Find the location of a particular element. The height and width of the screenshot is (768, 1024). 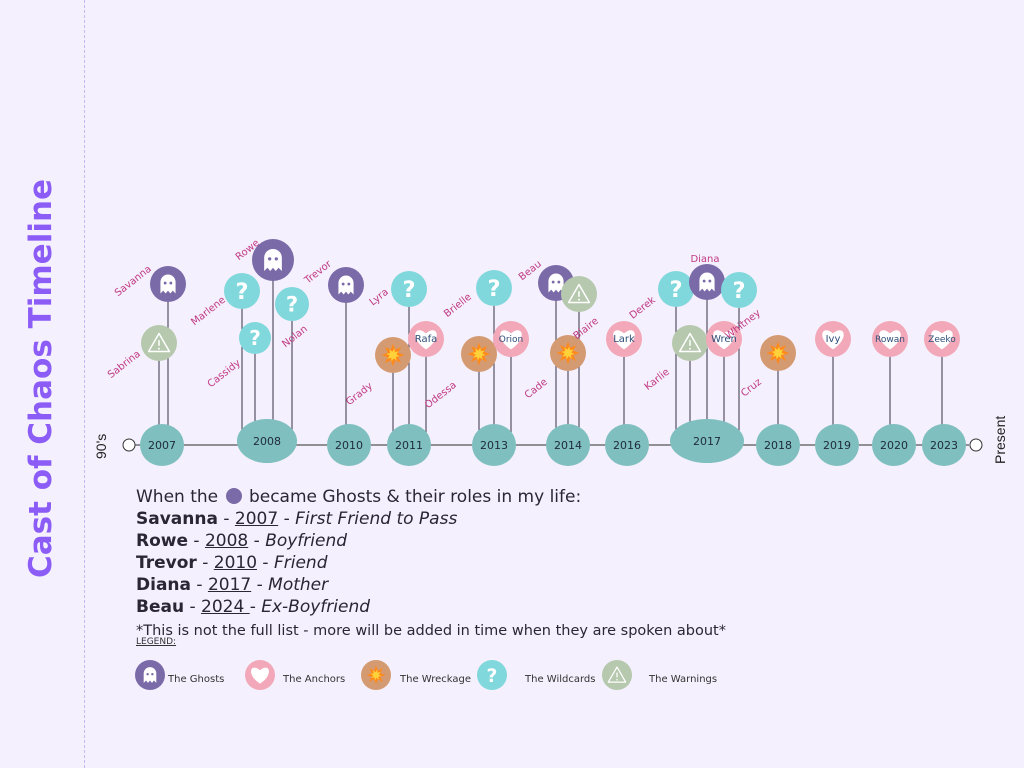

summary-role: First Friend to Pass is located at coordinates (376, 519).